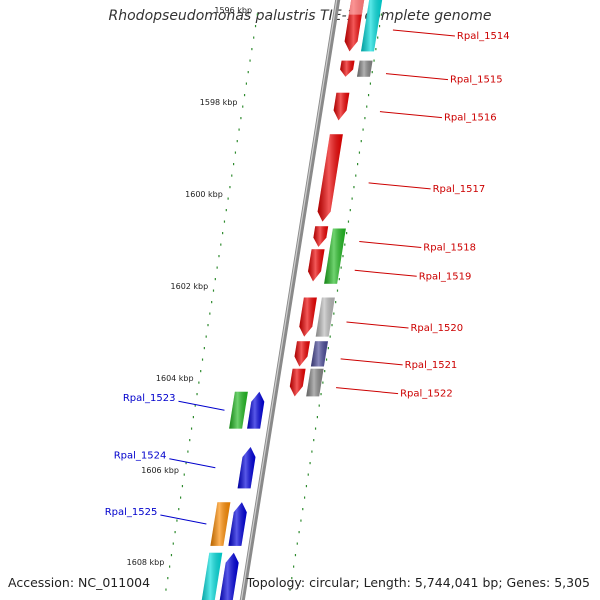 Image resolution: width=600 pixels, height=600 pixels. I want to click on reverse-gene-label: Rpal_1524, so click(140, 456).